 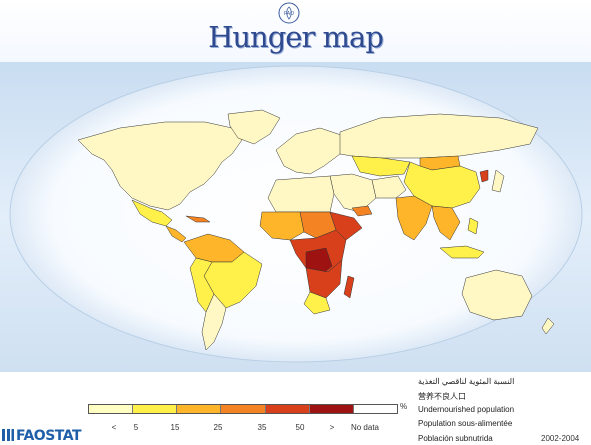 I want to click on north-africa, so click(x=301, y=194).